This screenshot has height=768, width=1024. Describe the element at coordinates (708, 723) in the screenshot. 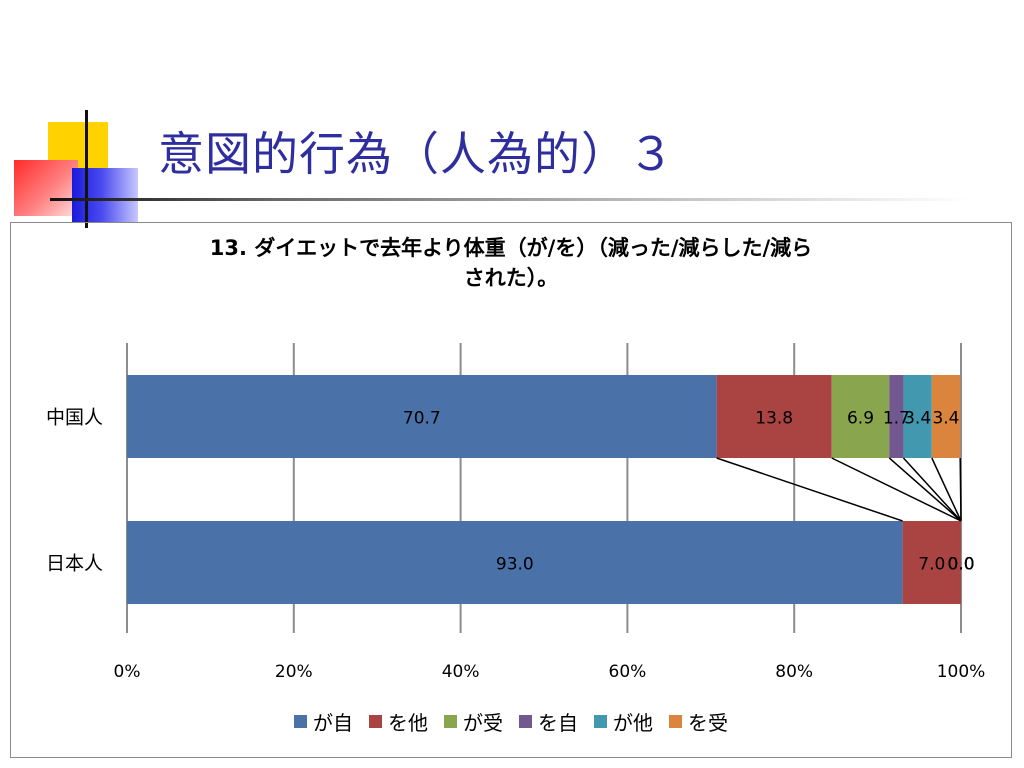

I see `legend-label-5: を受` at that location.